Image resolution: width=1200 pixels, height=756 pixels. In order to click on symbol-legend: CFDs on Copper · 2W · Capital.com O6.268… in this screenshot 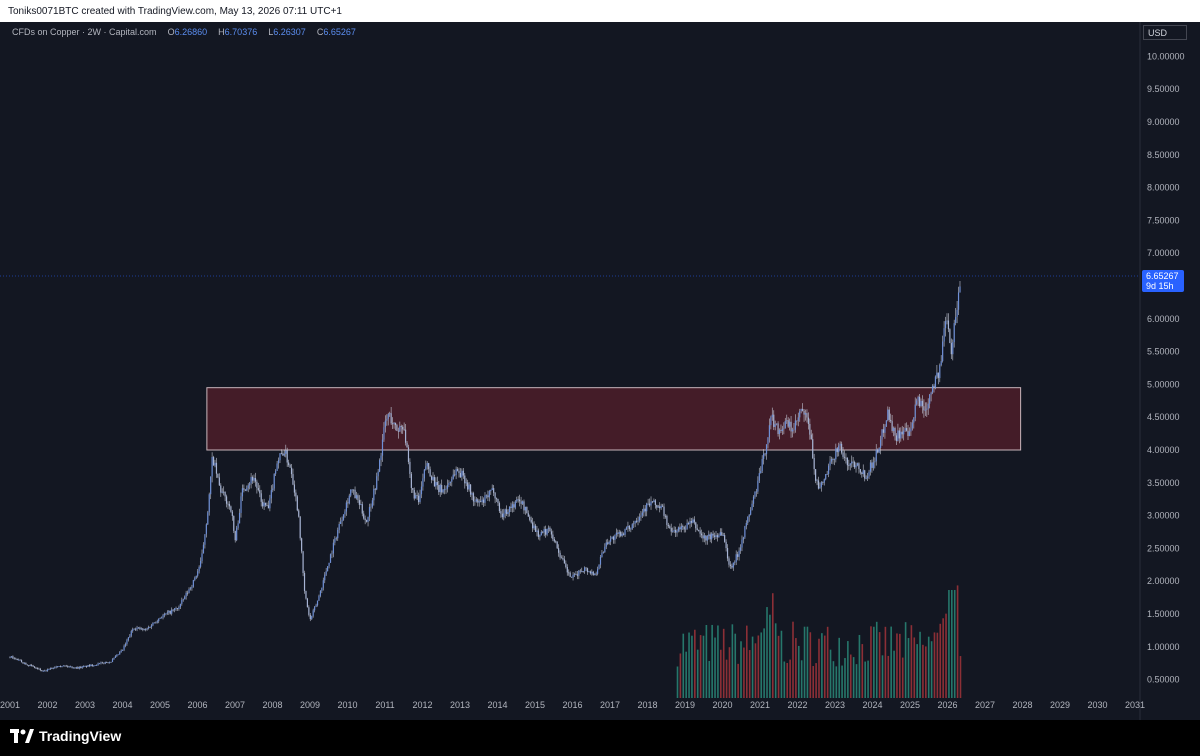, I will do `click(184, 32)`.